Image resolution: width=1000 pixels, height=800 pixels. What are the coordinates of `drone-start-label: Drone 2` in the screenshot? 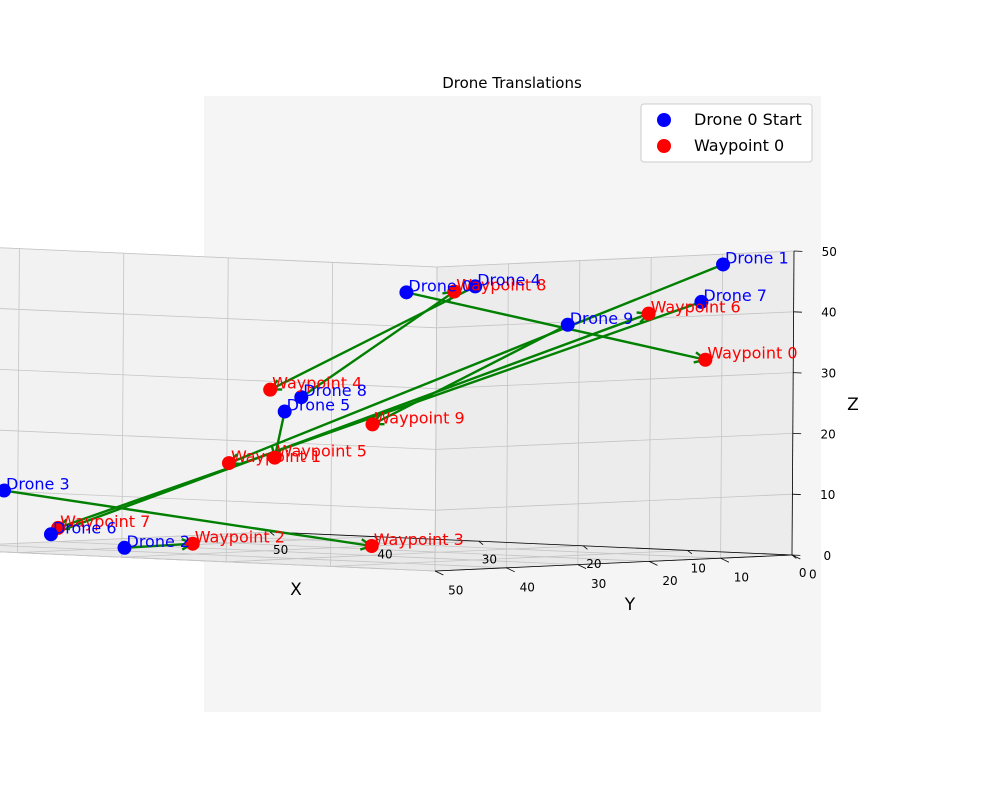 It's located at (159, 541).